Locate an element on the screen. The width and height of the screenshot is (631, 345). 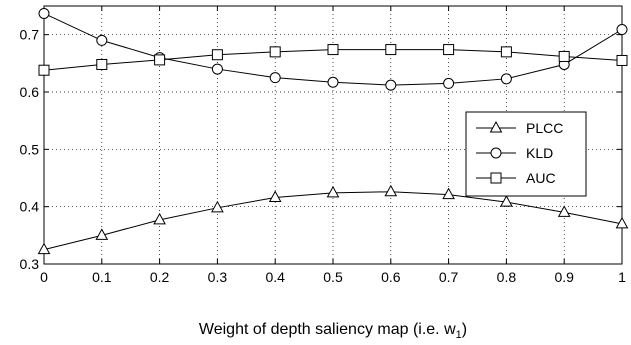
x-tick-label: 1 is located at coordinates (622, 277).